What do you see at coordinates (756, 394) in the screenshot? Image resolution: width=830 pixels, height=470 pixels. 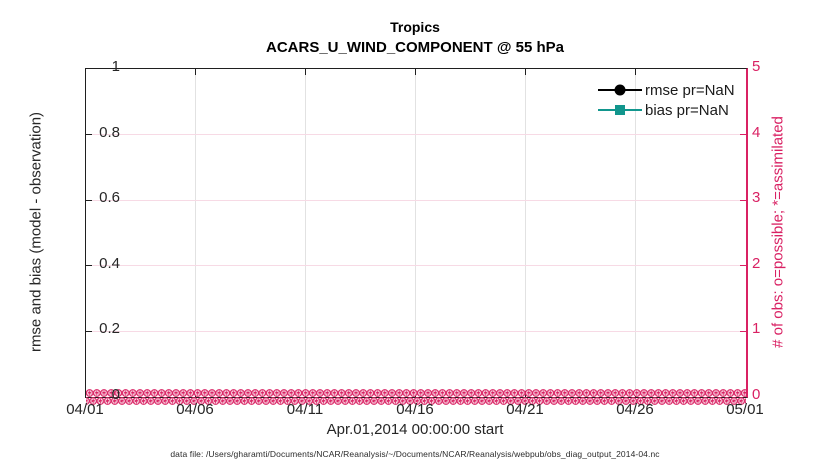 I see `y-tick-label-right: 0` at bounding box center [756, 394].